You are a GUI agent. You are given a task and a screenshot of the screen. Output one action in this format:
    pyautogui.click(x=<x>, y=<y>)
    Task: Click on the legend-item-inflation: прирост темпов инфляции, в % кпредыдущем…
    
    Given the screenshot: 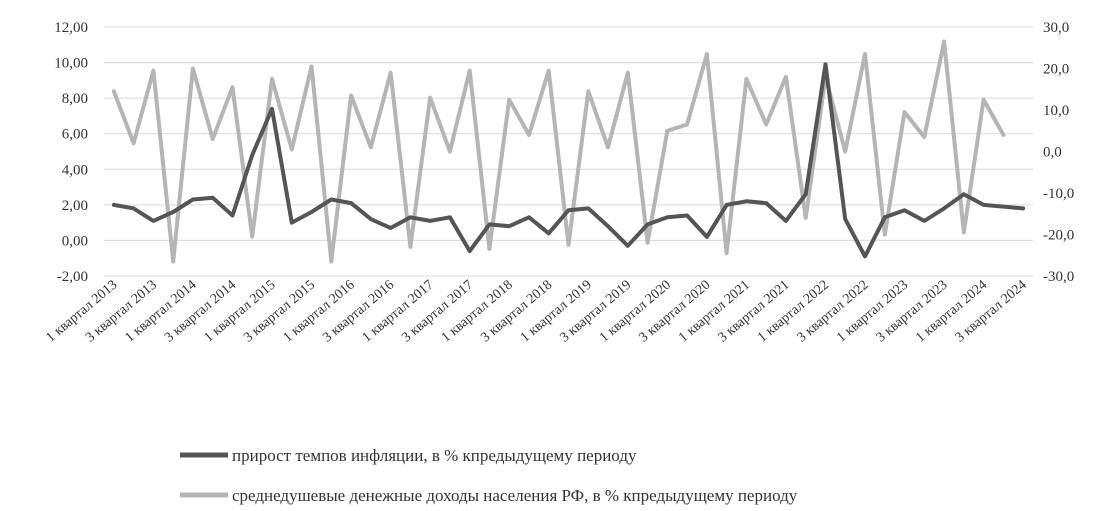 What is the action you would take?
    pyautogui.click(x=408, y=455)
    